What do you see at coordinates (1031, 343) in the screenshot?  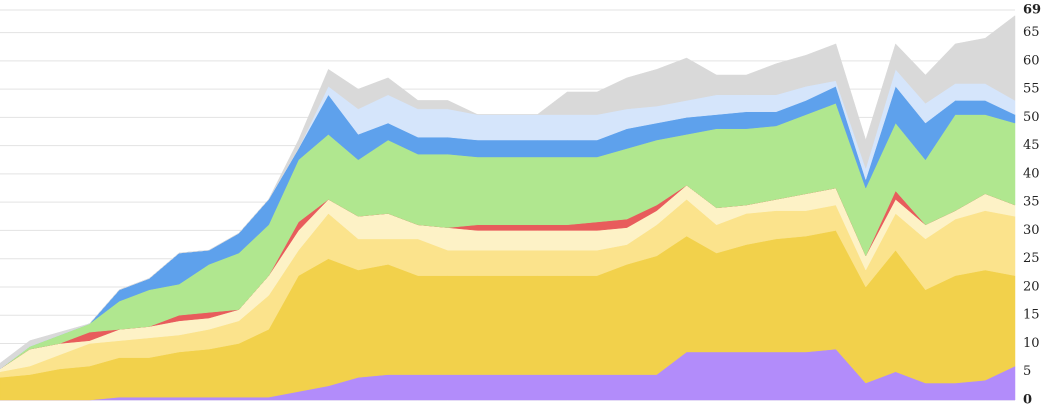 I see `y-tick-label: 10` at bounding box center [1031, 343].